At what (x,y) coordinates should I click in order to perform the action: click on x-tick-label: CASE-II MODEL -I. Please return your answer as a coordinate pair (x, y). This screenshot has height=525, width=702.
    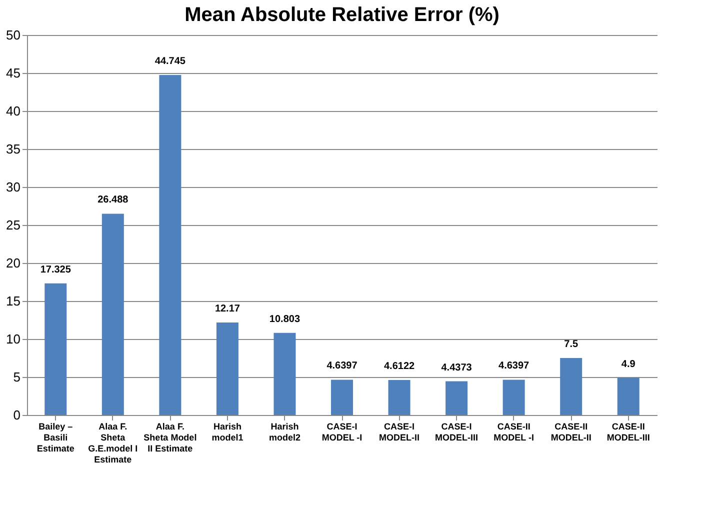
    Looking at the image, I should click on (514, 432).